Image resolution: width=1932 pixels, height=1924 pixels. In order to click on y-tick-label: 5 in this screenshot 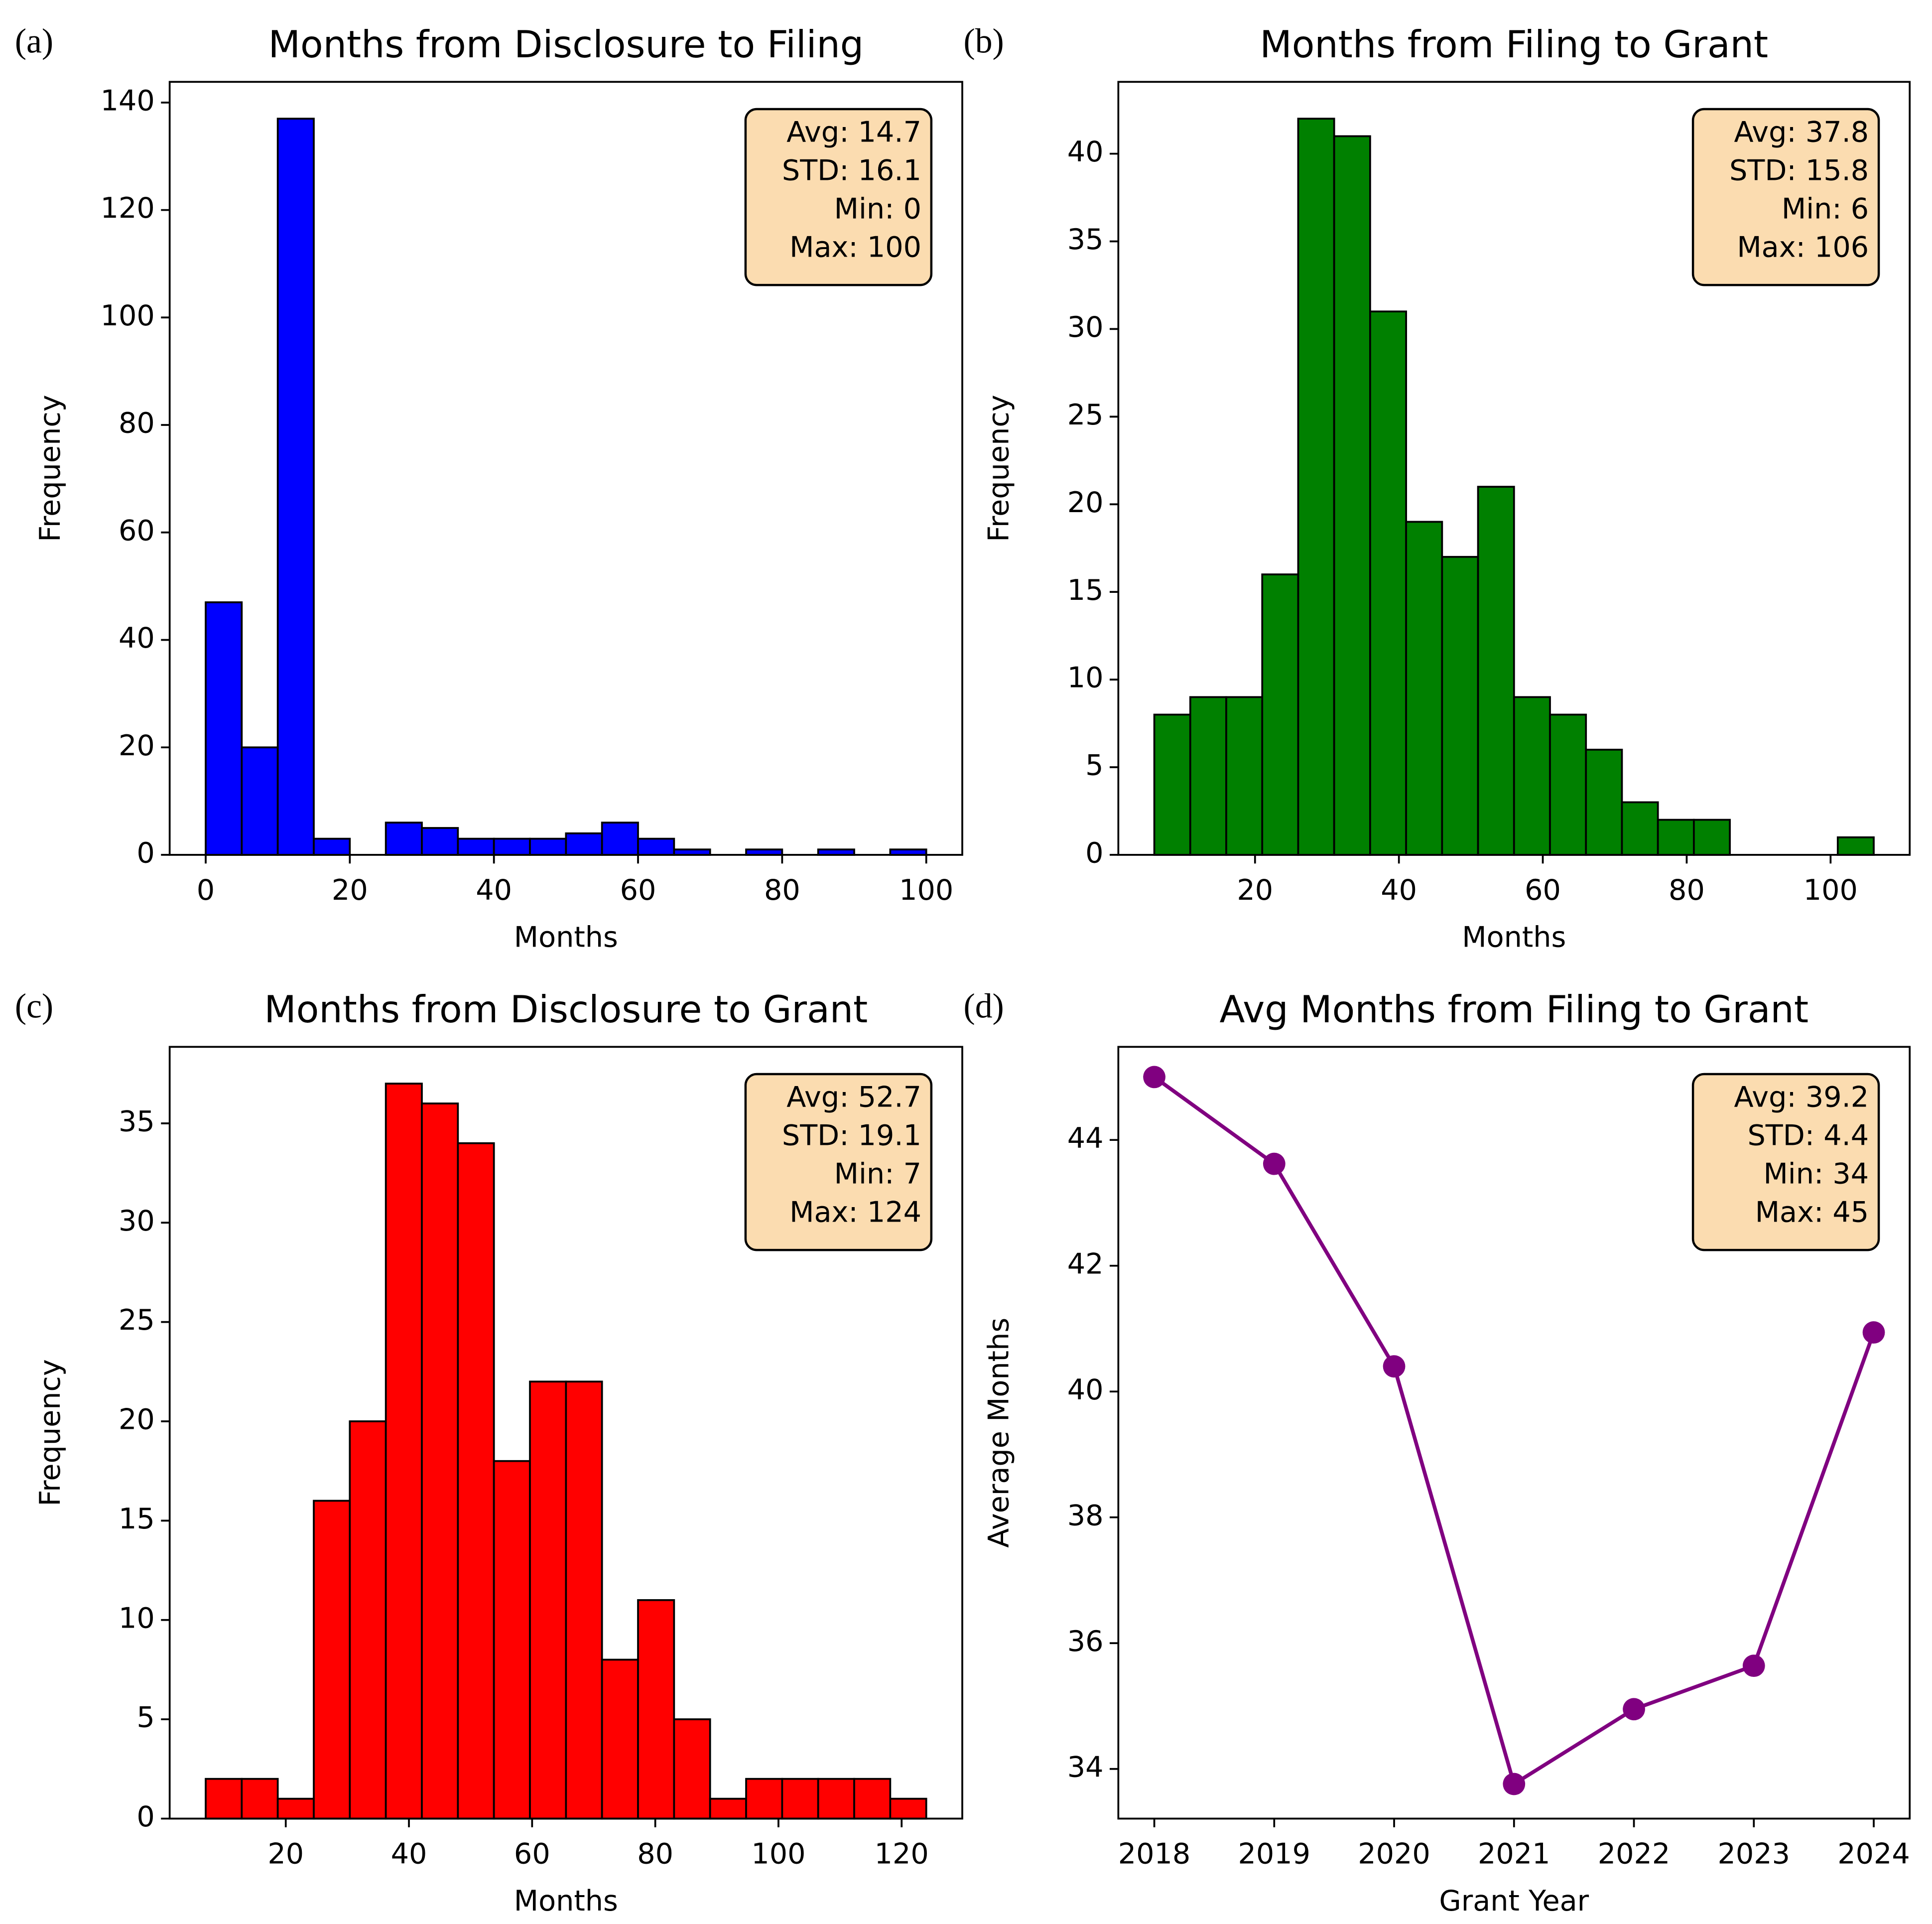, I will do `click(1094, 765)`.